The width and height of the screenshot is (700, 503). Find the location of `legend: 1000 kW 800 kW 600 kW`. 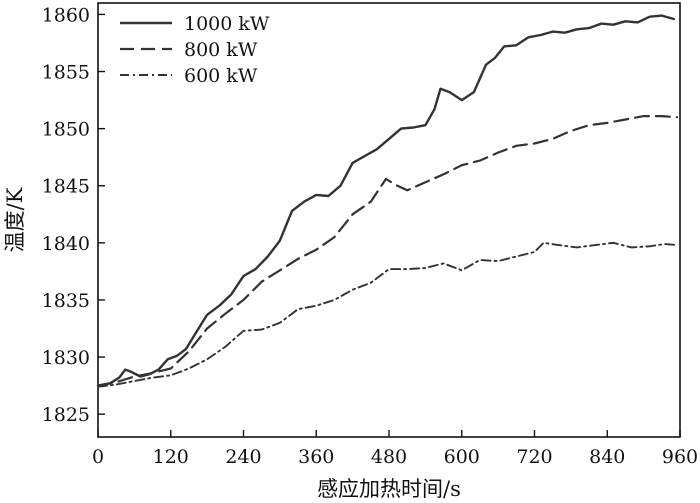

legend: 1000 kW 800 kW 600 kW is located at coordinates (195, 50).